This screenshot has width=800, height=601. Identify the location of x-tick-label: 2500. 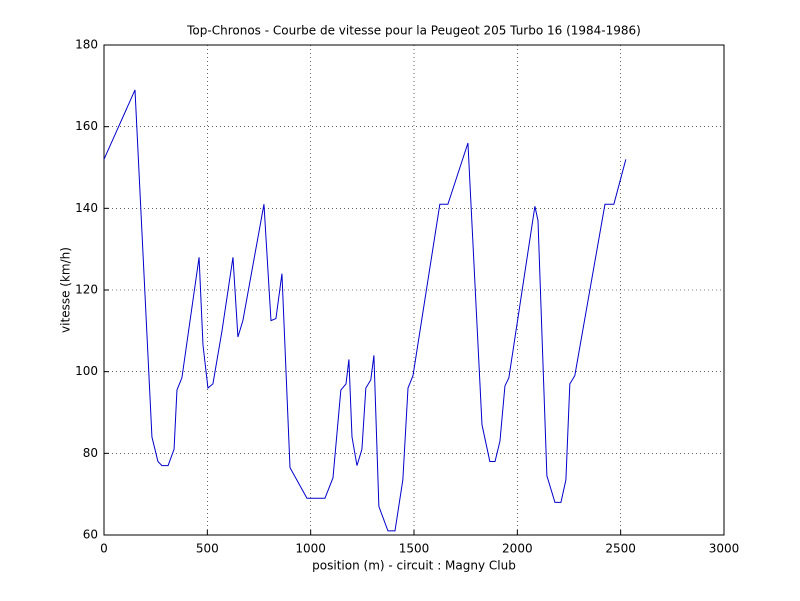
(620, 549).